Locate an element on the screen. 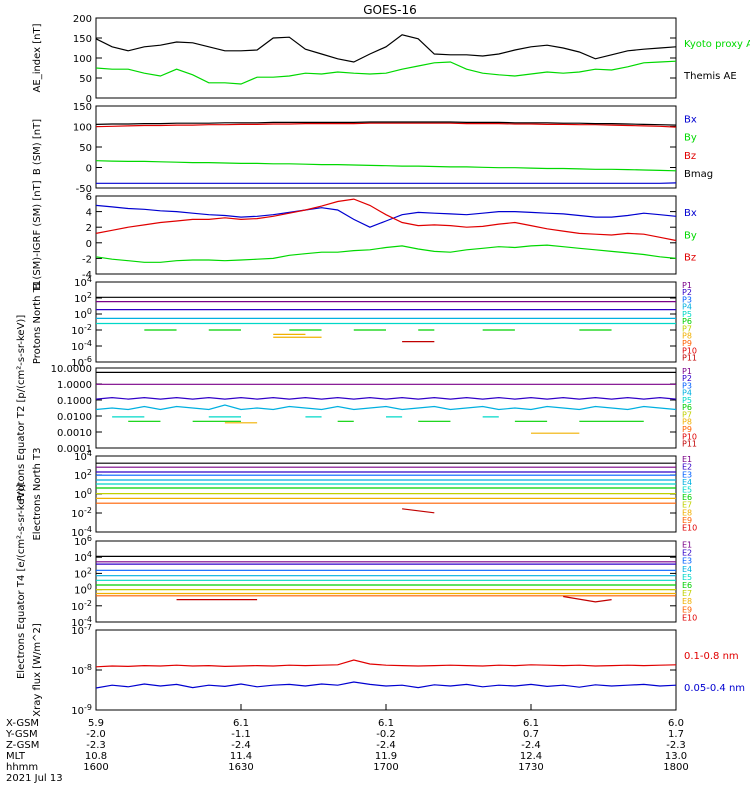 The width and height of the screenshot is (750, 800). xaxis-x_gsm-0: 5.9 is located at coordinates (96, 723).